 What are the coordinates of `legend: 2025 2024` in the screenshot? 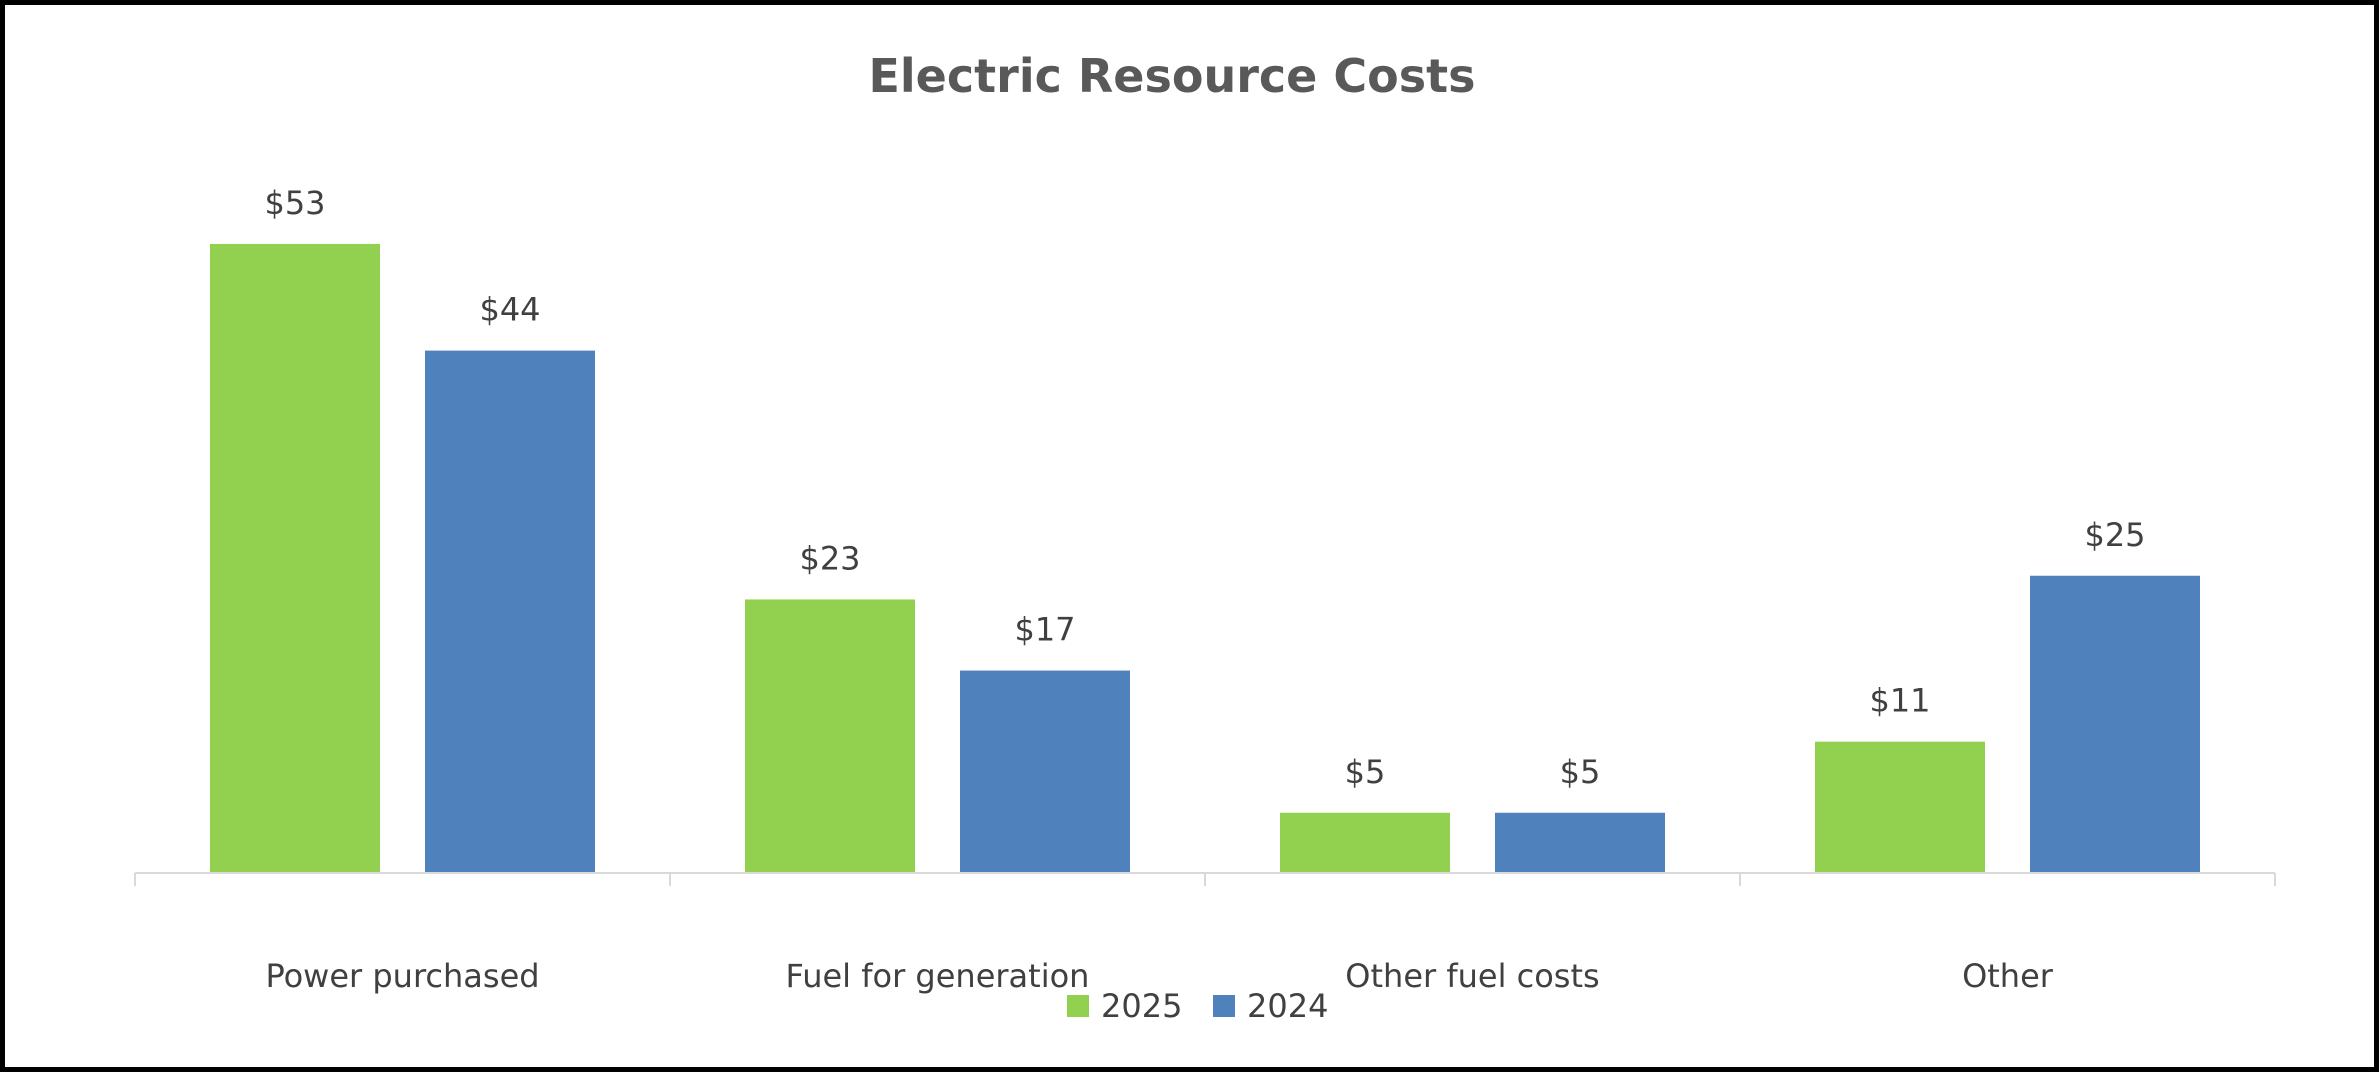 It's located at (1197, 1006).